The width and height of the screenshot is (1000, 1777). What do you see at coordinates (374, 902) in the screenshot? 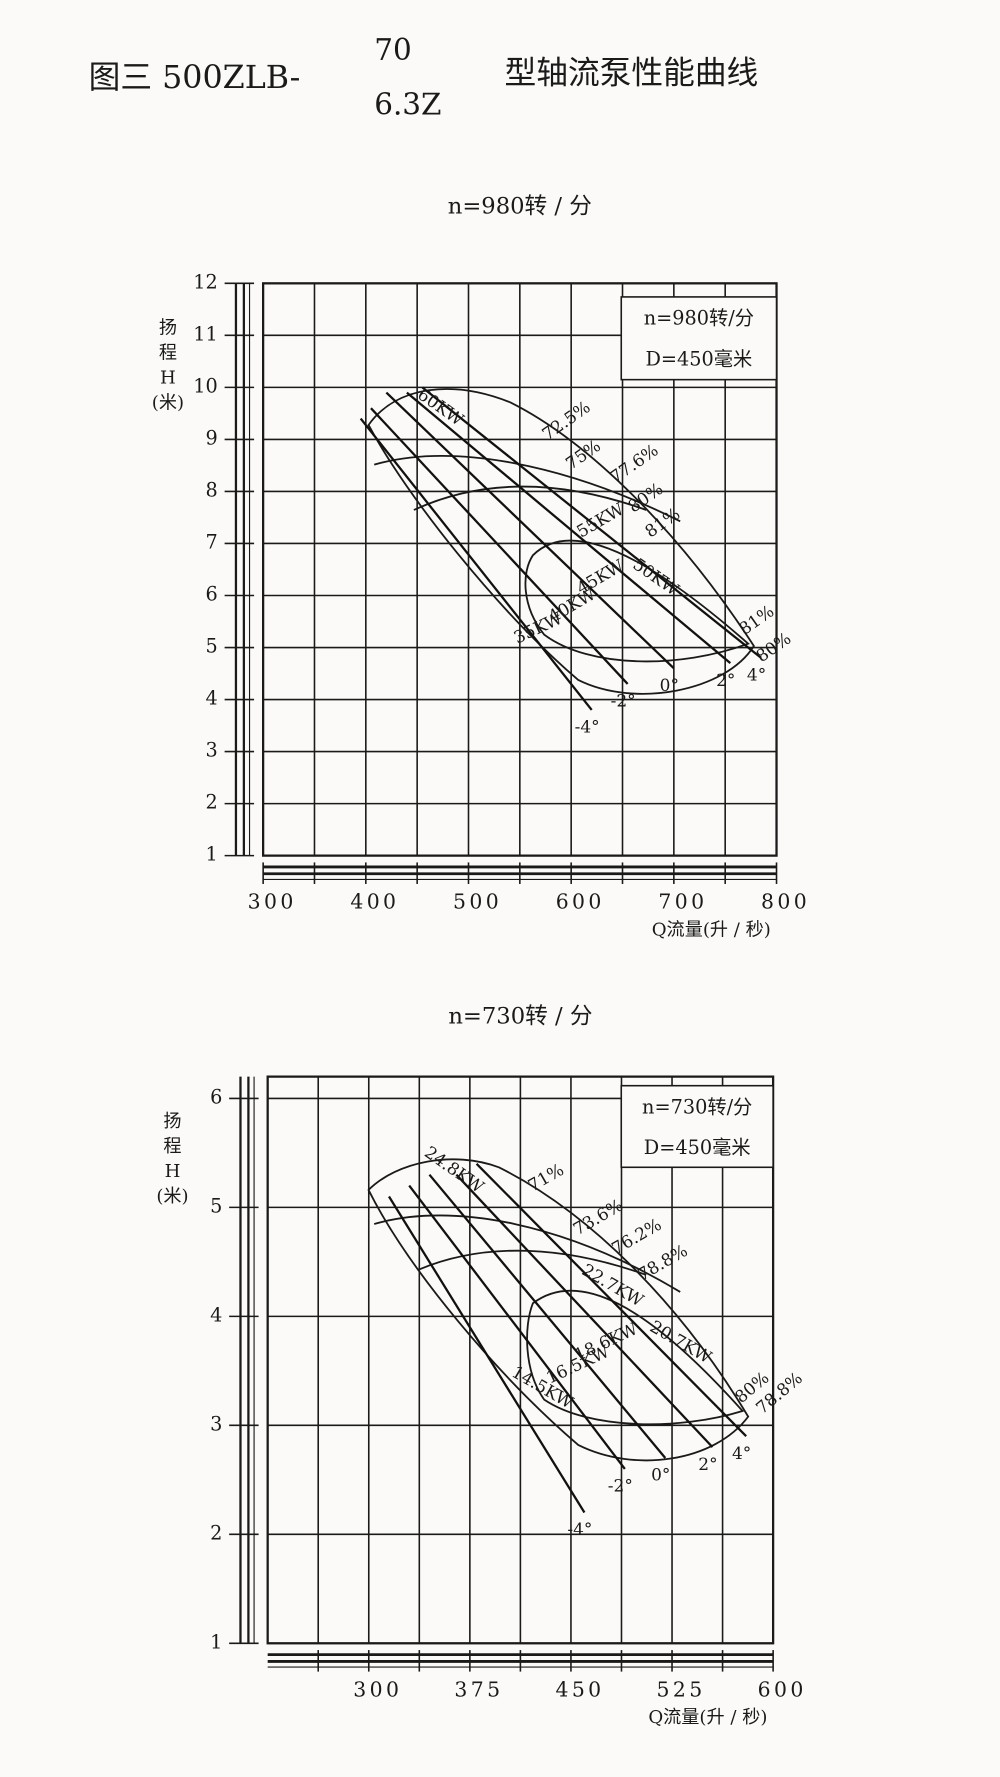
I see `x-tick-label: 400` at bounding box center [374, 902].